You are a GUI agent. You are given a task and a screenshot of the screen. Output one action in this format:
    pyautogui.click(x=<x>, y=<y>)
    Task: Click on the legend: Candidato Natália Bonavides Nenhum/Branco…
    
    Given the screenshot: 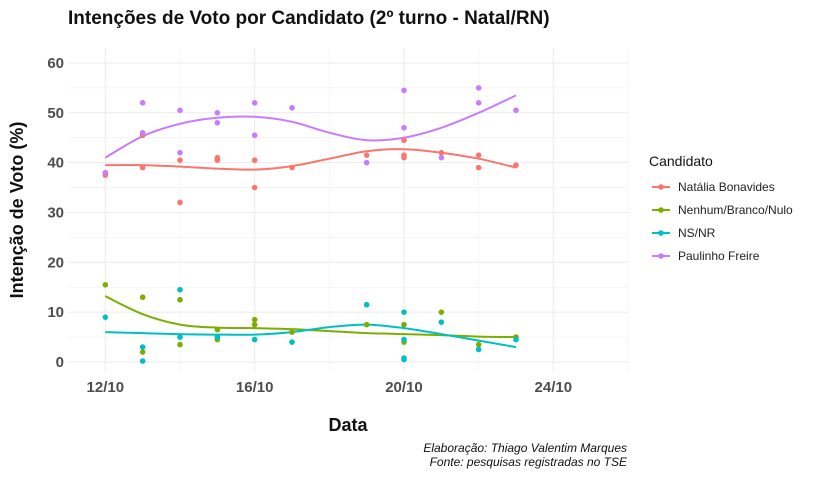 What is the action you would take?
    pyautogui.click(x=721, y=208)
    